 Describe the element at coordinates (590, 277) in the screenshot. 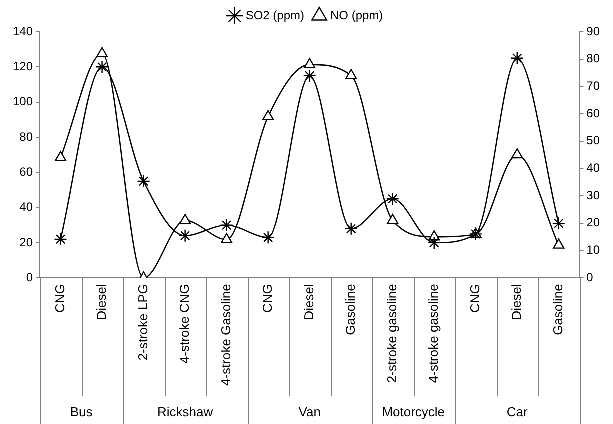

I see `y2-tick-label: 0` at that location.